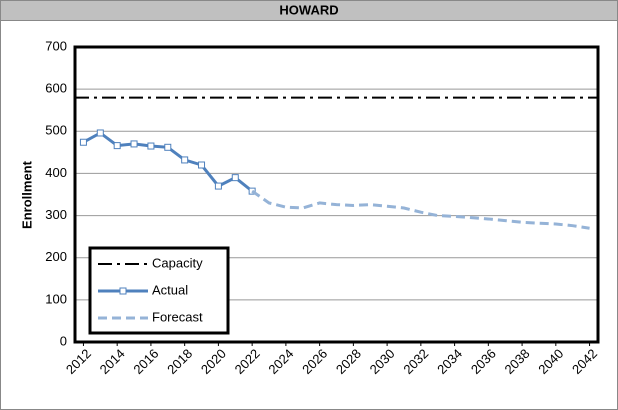 This screenshot has height=410, width=618. Describe the element at coordinates (63, 340) in the screenshot. I see `y-tick-label: 0` at that location.